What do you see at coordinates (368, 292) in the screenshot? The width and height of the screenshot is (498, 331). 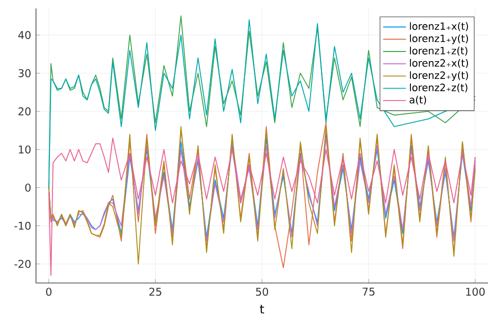 I see `x-tick-label: 75` at bounding box center [368, 292].